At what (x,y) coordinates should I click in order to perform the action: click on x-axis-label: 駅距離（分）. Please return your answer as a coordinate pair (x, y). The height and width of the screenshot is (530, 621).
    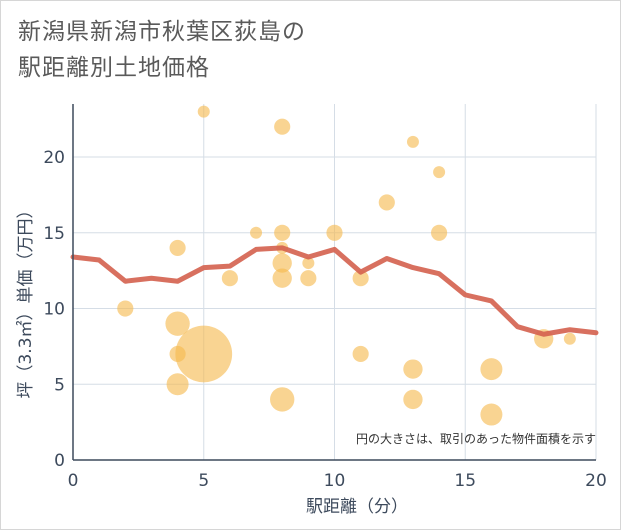
    Looking at the image, I should click on (357, 507).